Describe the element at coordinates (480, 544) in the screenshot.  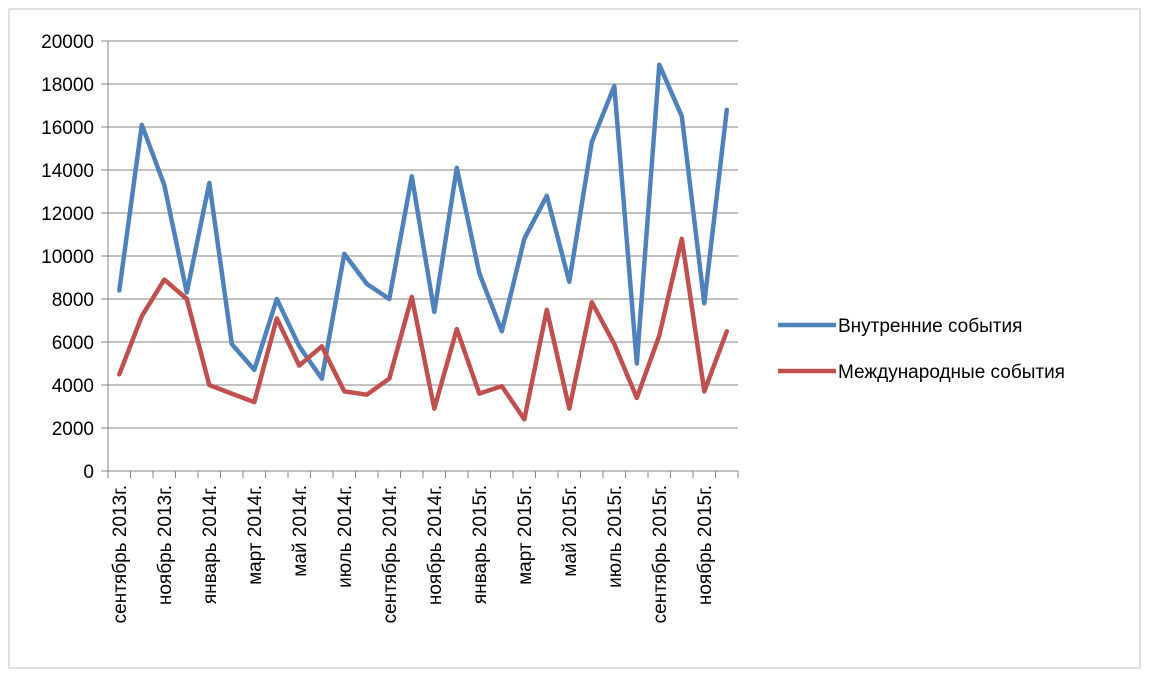
I see `x-tick-label: январь 2015г.` at that location.